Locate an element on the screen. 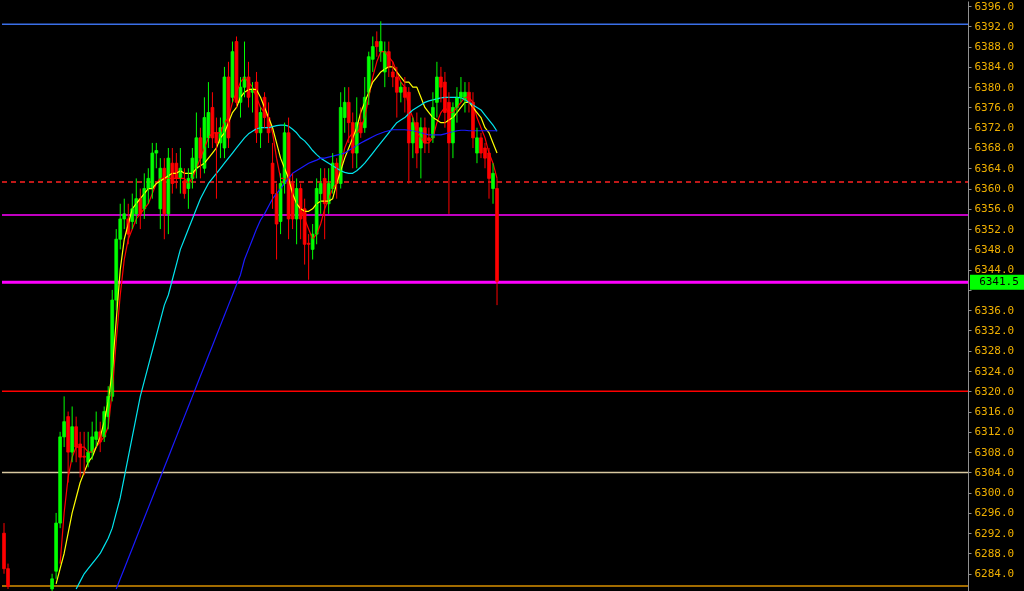 The height and width of the screenshot is (591, 1024). y-tick-label: 6348.0 is located at coordinates (994, 249).